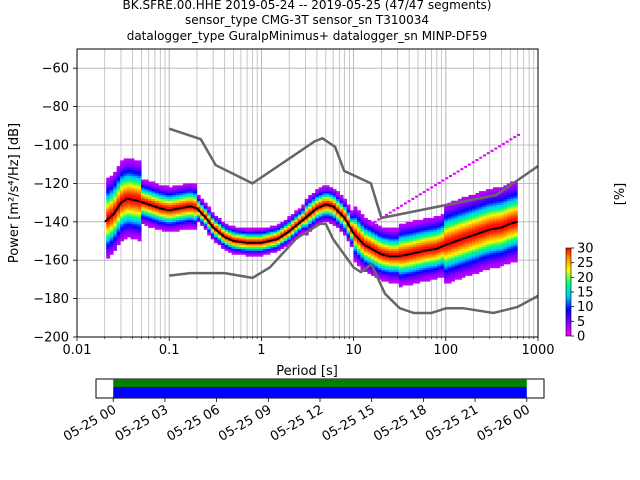  Describe the element at coordinates (353, 173) in the screenshot. I see `high-noise-model-line` at that location.